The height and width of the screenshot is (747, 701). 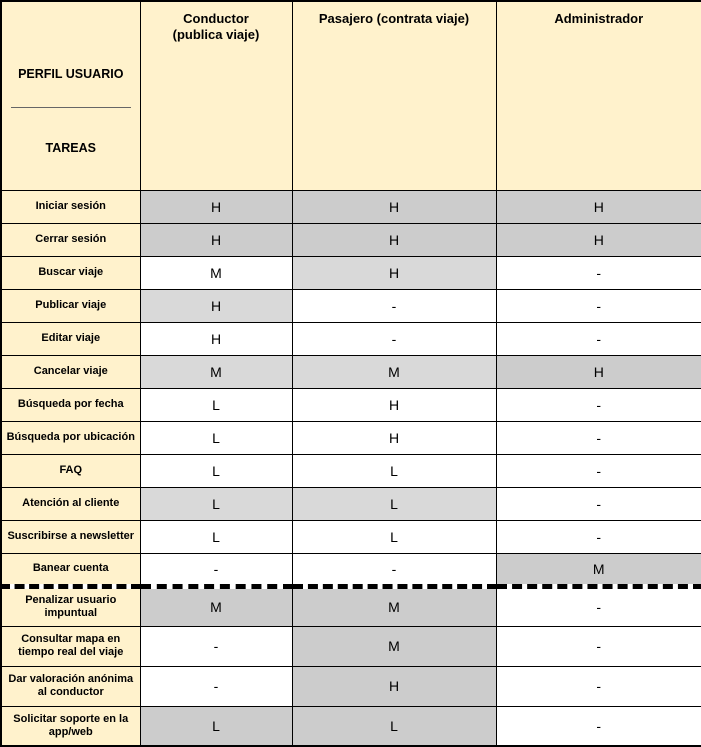 What do you see at coordinates (70, 536) in the screenshot?
I see `task-label: Suscribirse a newsletter` at bounding box center [70, 536].